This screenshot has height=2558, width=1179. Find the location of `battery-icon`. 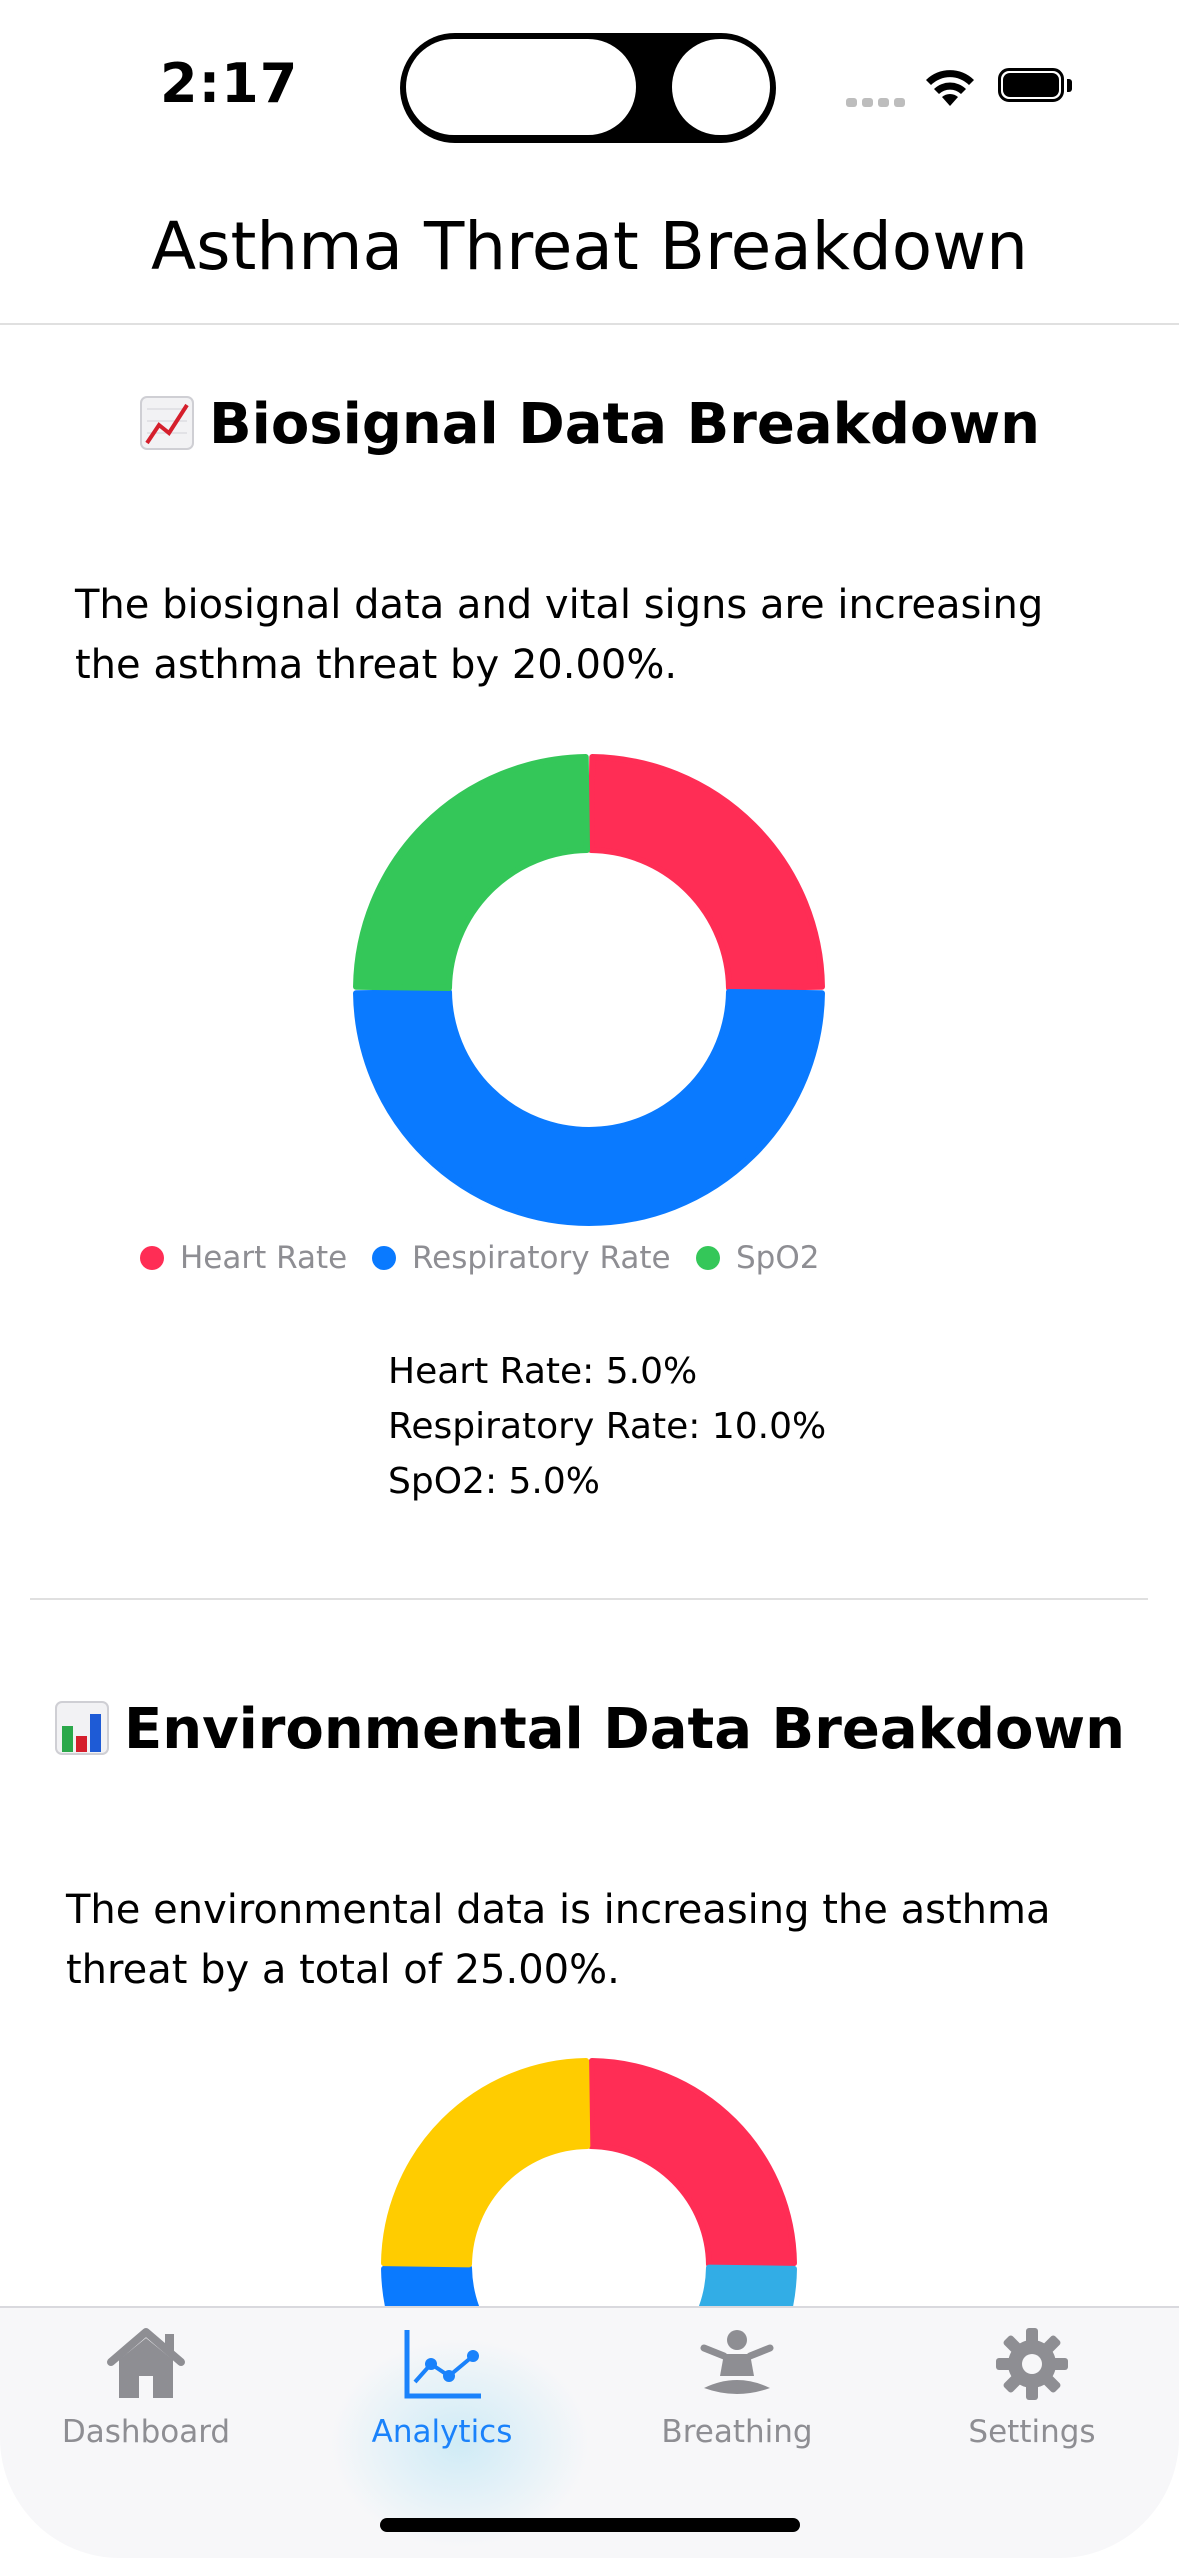

battery-icon is located at coordinates (1035, 87).